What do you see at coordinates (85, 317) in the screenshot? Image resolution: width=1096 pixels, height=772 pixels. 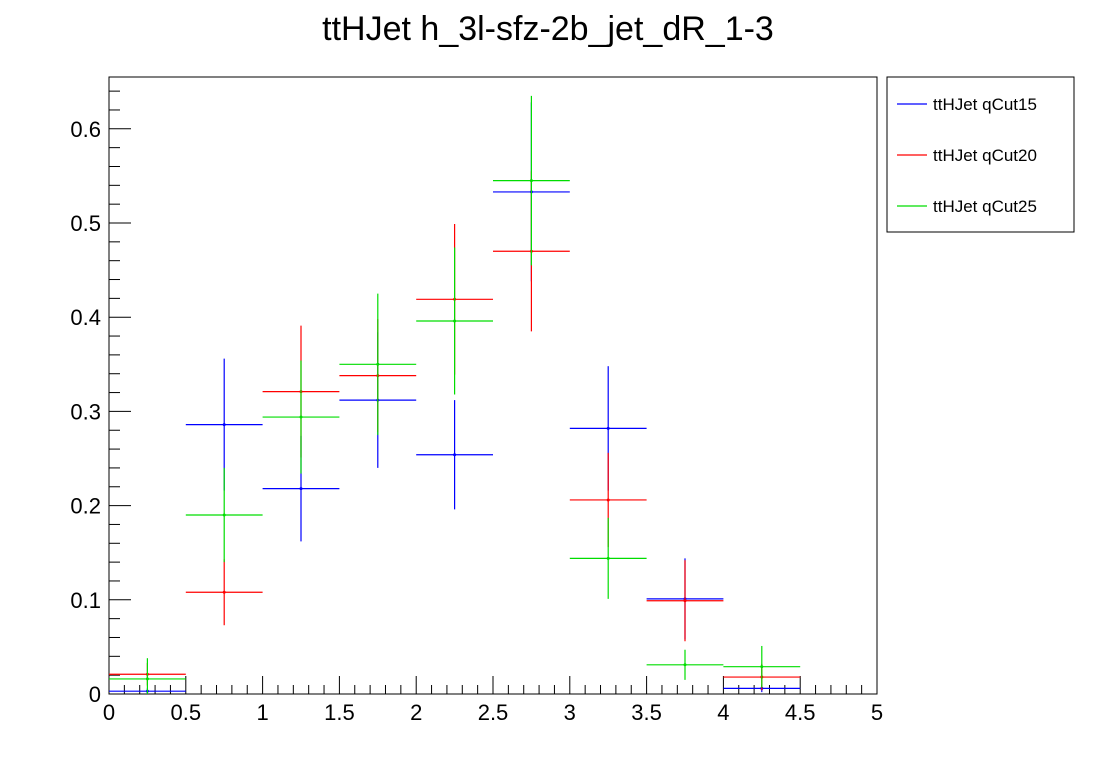 I see `y-tick-label: 0.4` at bounding box center [85, 317].